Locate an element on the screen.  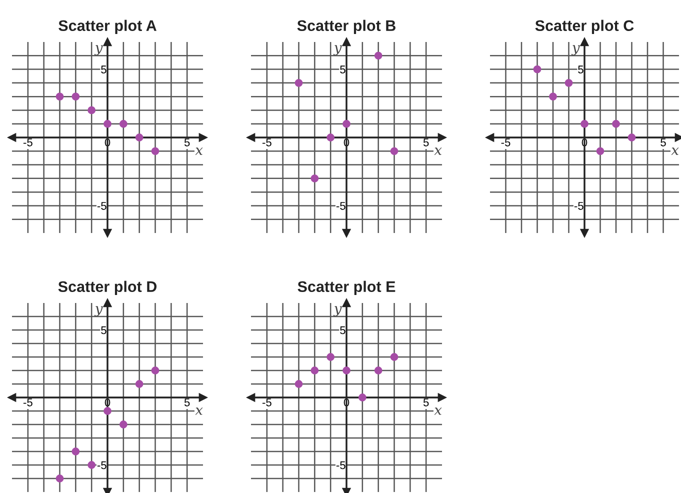
chart-title: Scatter plot A is located at coordinates (107, 27).